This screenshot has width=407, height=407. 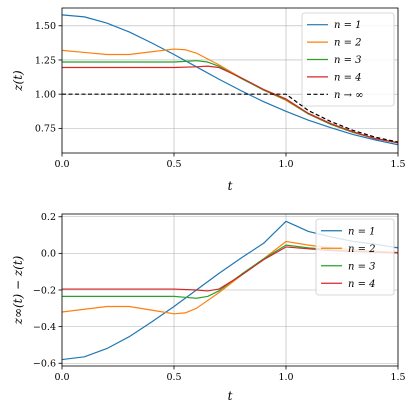 I want to click on y-axis-label: z∞(t) − z(t), so click(x=18, y=290).